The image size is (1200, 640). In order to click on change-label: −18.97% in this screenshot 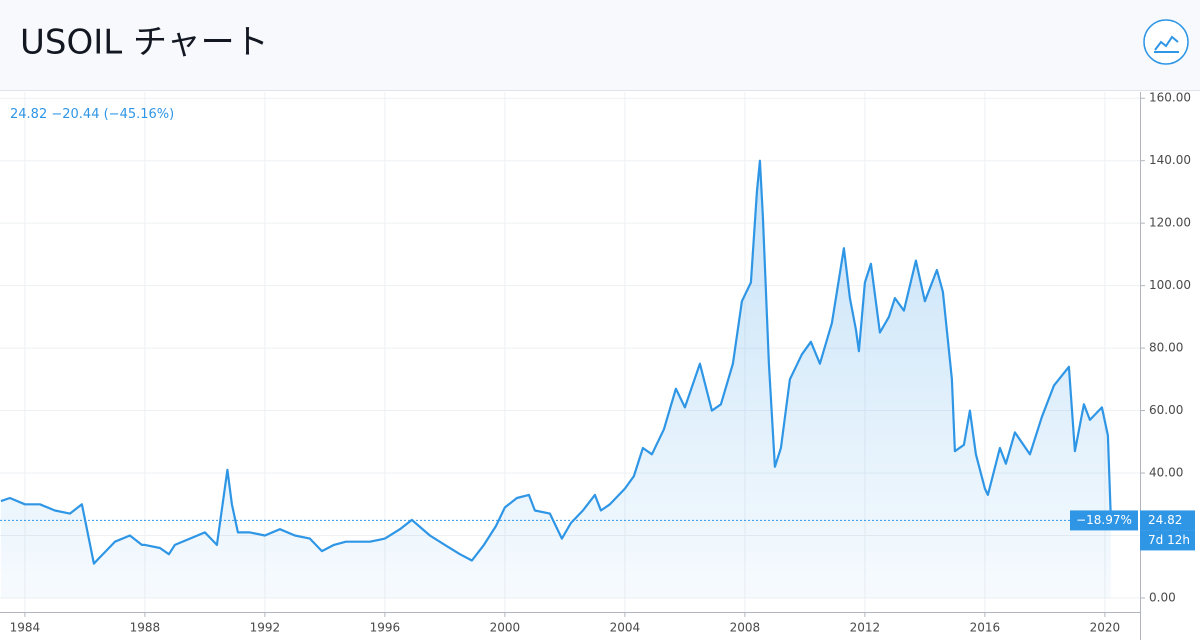, I will do `click(1104, 520)`.